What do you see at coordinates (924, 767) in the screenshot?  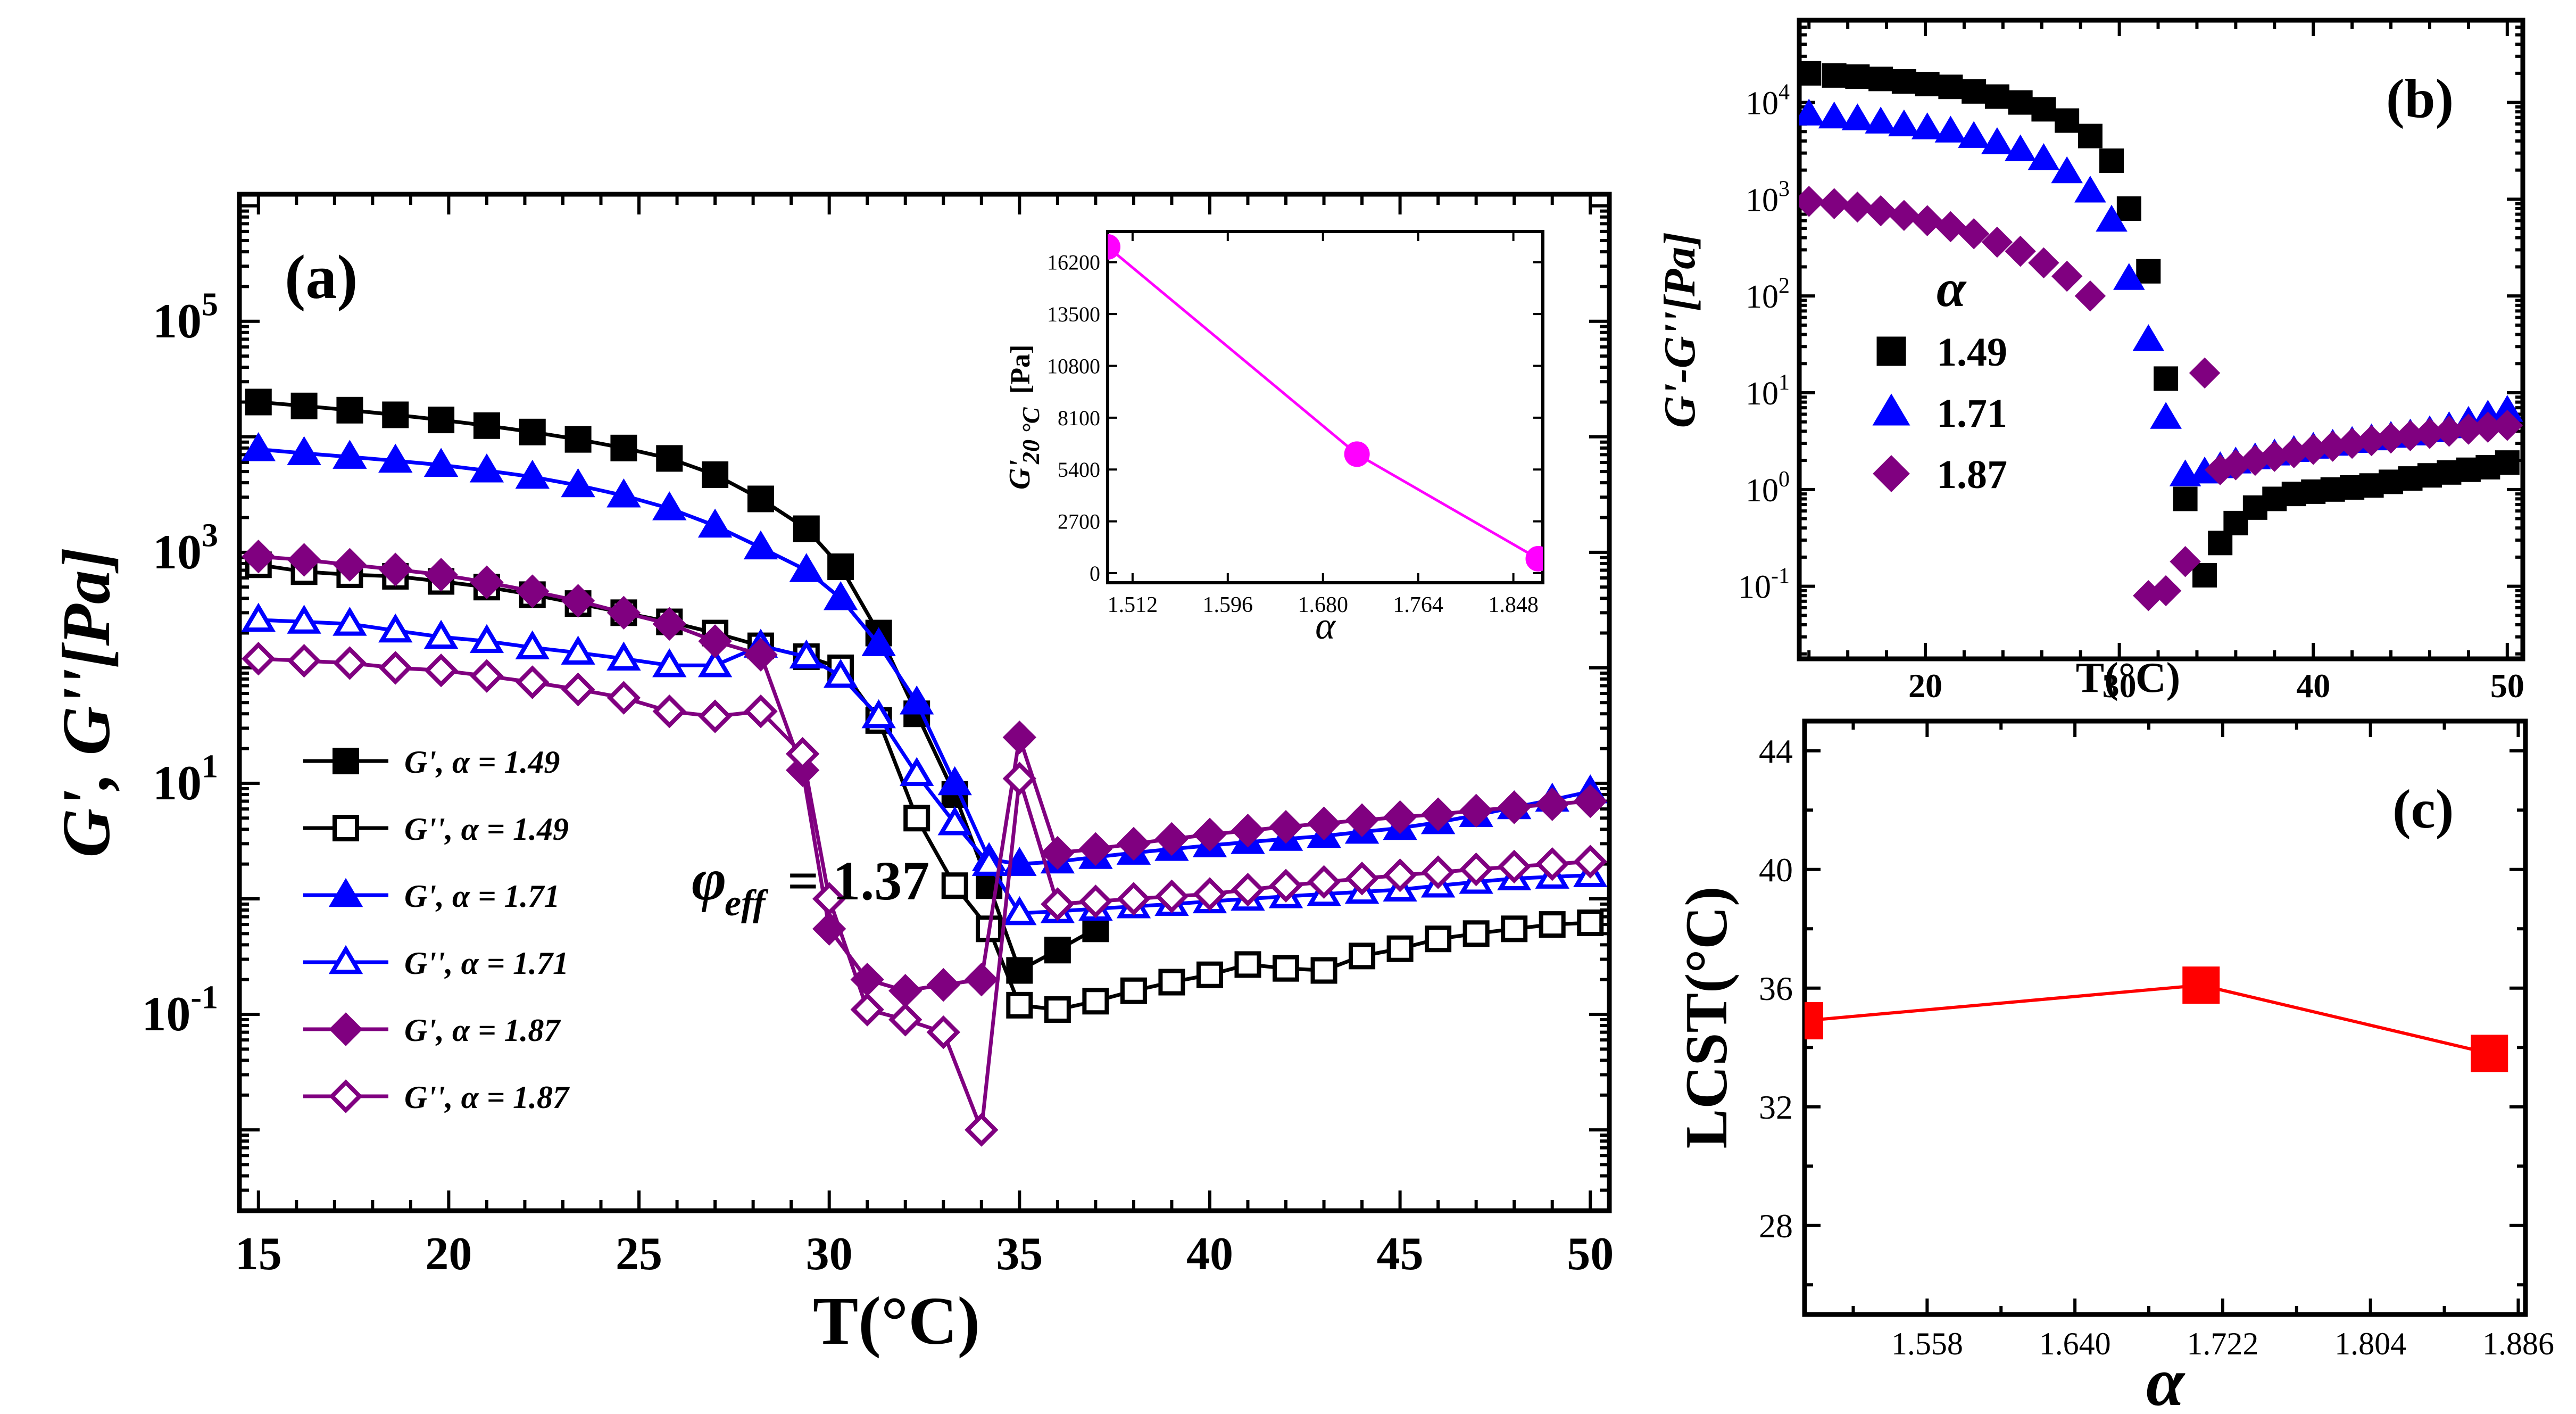 I see `series-line` at bounding box center [924, 767].